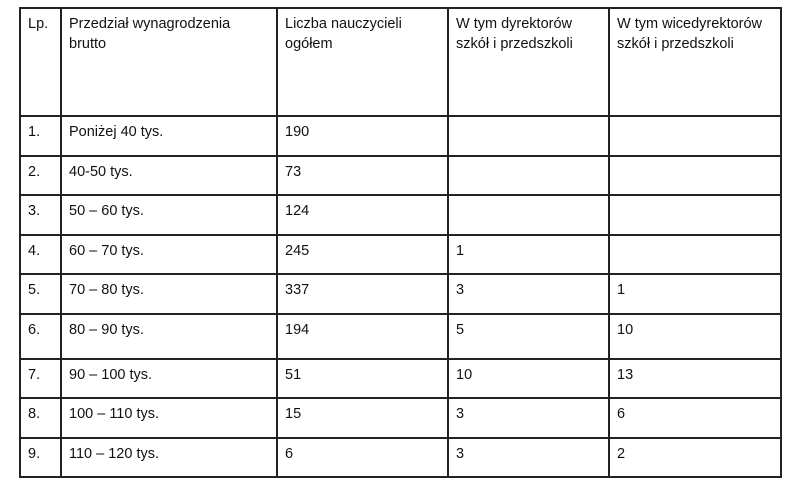 This screenshot has height=490, width=800. What do you see at coordinates (169, 62) in the screenshot?
I see `header-cell-range: Przedział wynagrodzenia brutto` at bounding box center [169, 62].